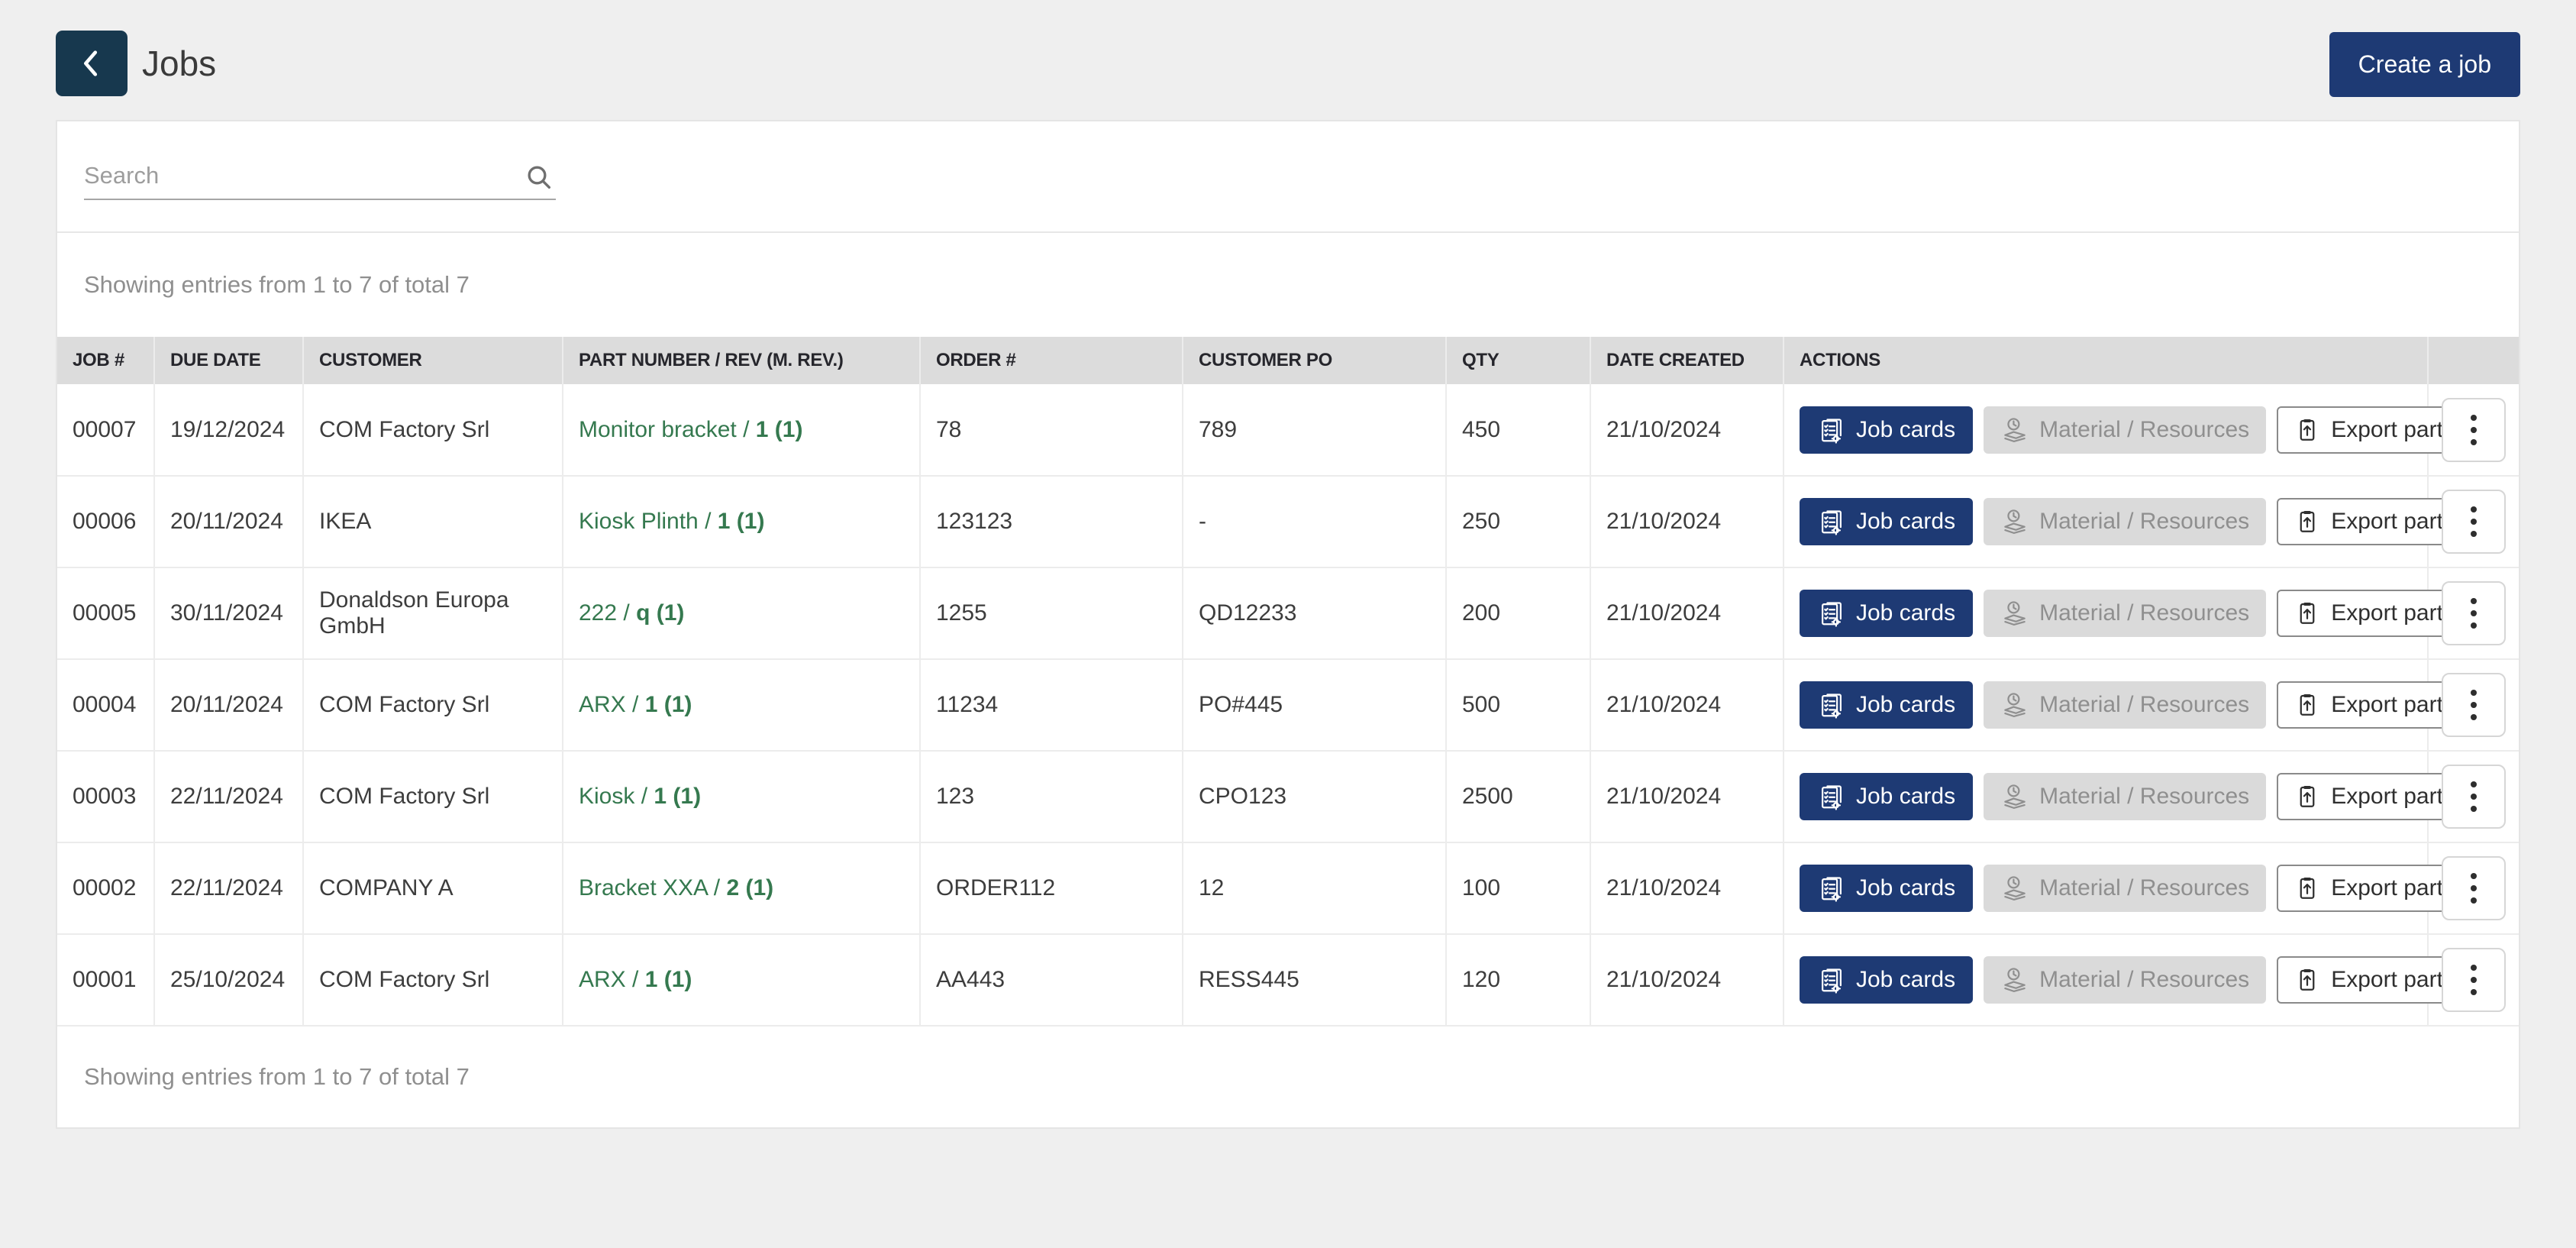  I want to click on due-date-cell: 25/10/2024, so click(229, 980).